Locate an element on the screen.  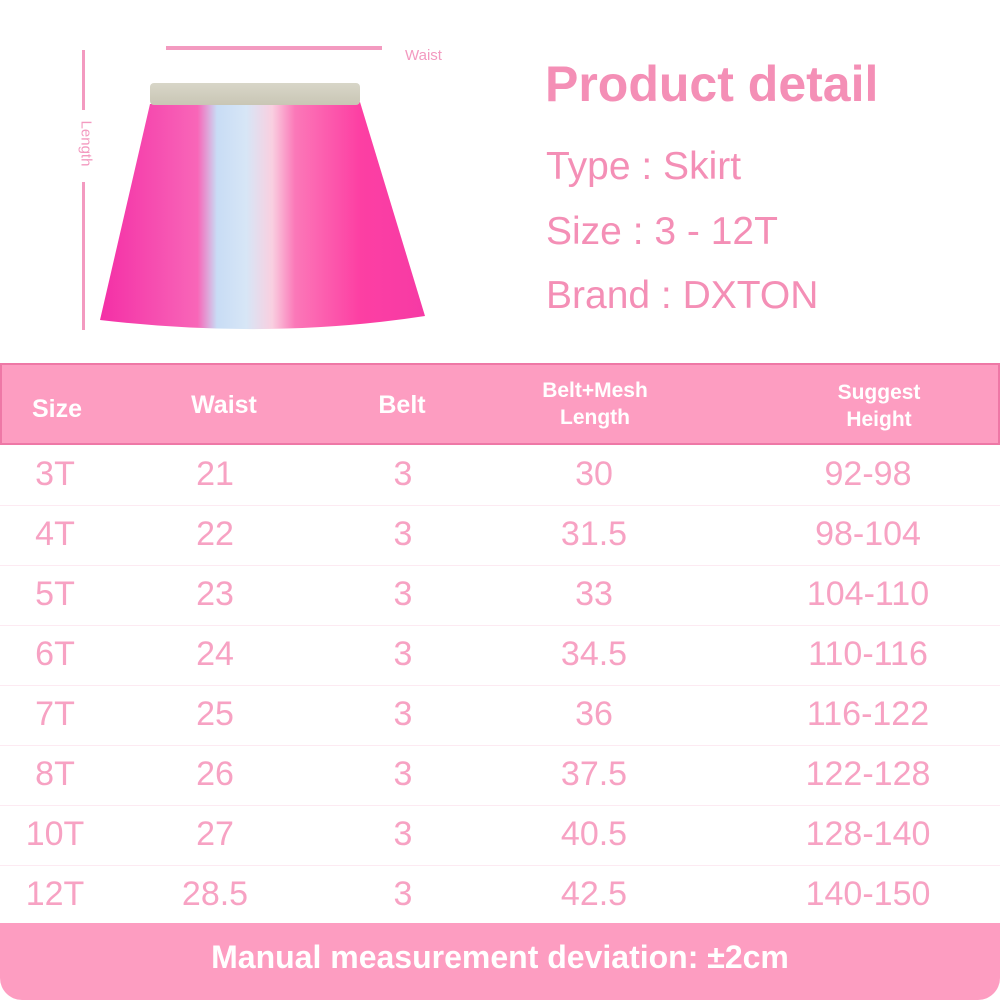
cell-waist: 21 is located at coordinates (215, 474).